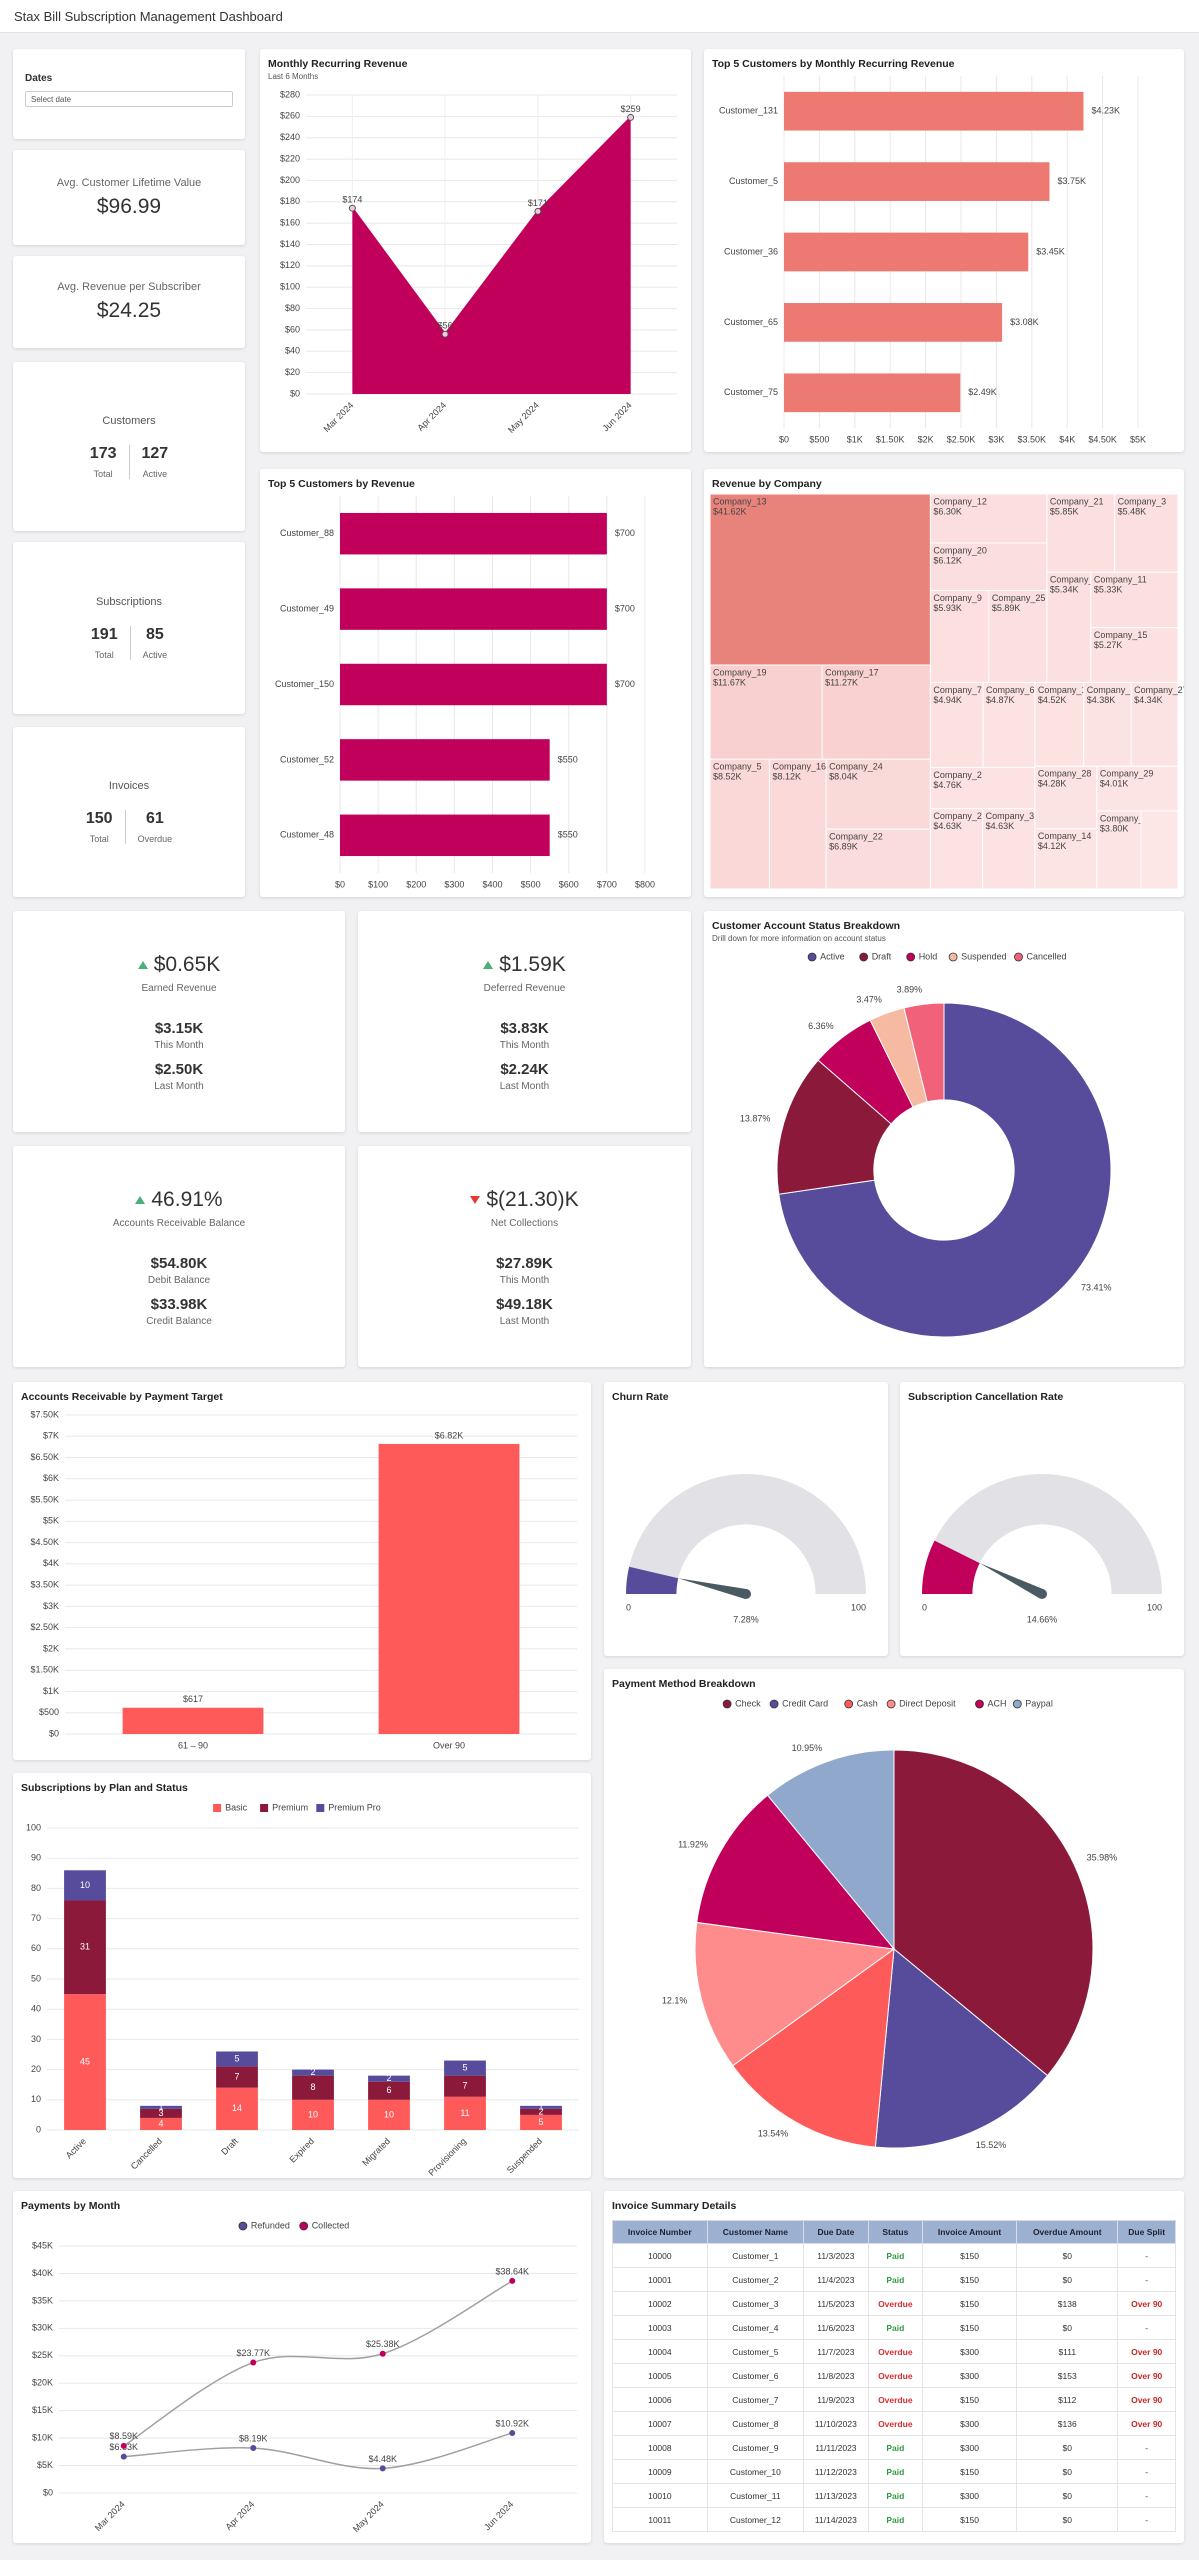 The height and width of the screenshot is (2560, 1199). Describe the element at coordinates (841, 682) in the screenshot. I see `cell-value: $11.27K` at that location.